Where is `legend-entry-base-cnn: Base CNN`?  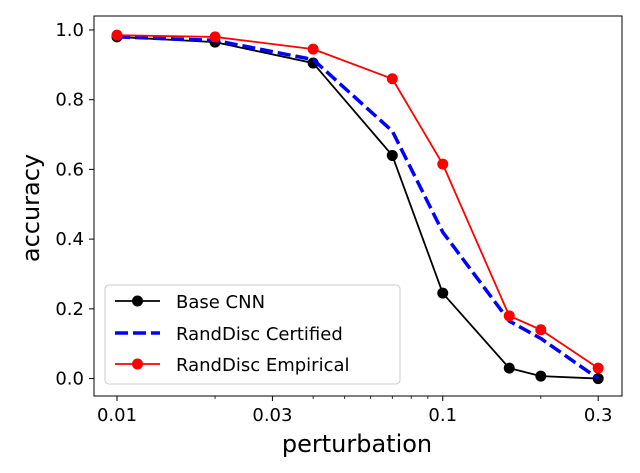
legend-entry-base-cnn: Base CNN is located at coordinates (190, 302).